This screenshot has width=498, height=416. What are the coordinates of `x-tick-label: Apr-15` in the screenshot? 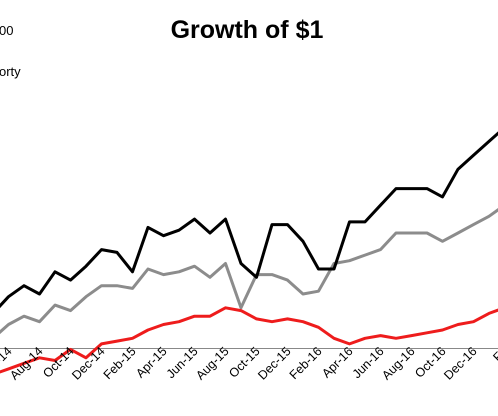 It's located at (151, 362).